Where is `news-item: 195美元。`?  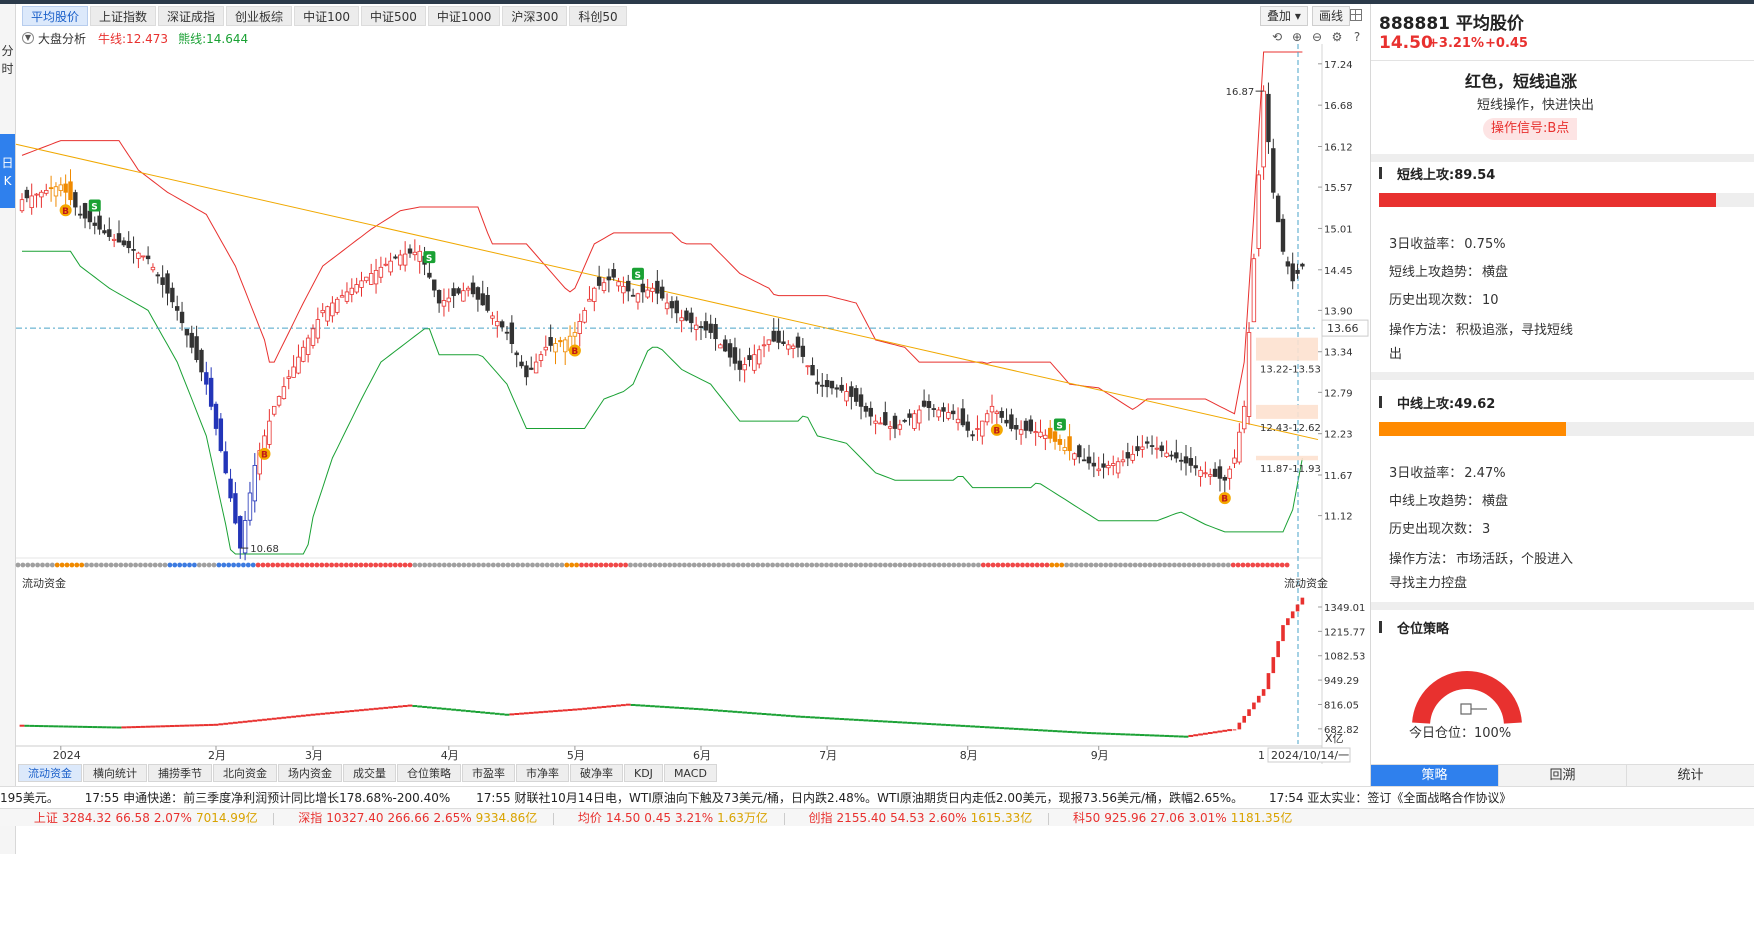 news-item: 195美元。 is located at coordinates (29, 798).